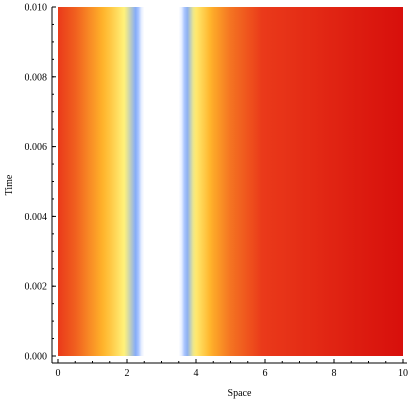 This screenshot has height=403, width=415. I want to click on y-tick-label: 0.000, so click(36, 357).